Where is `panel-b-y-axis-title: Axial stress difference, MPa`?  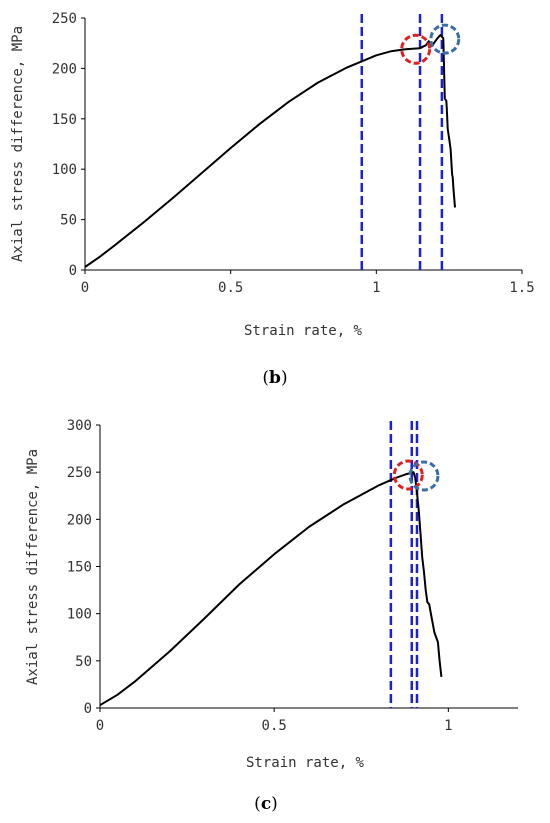
panel-b-y-axis-title: Axial stress difference, MPa is located at coordinates (18, 144).